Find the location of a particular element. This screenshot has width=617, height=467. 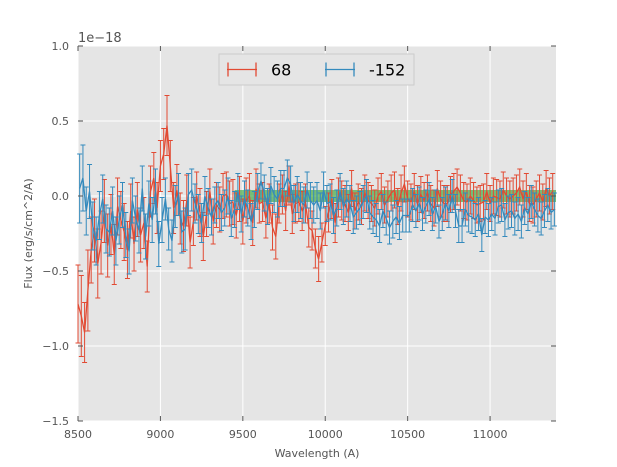

legend-label: -152 is located at coordinates (387, 70).